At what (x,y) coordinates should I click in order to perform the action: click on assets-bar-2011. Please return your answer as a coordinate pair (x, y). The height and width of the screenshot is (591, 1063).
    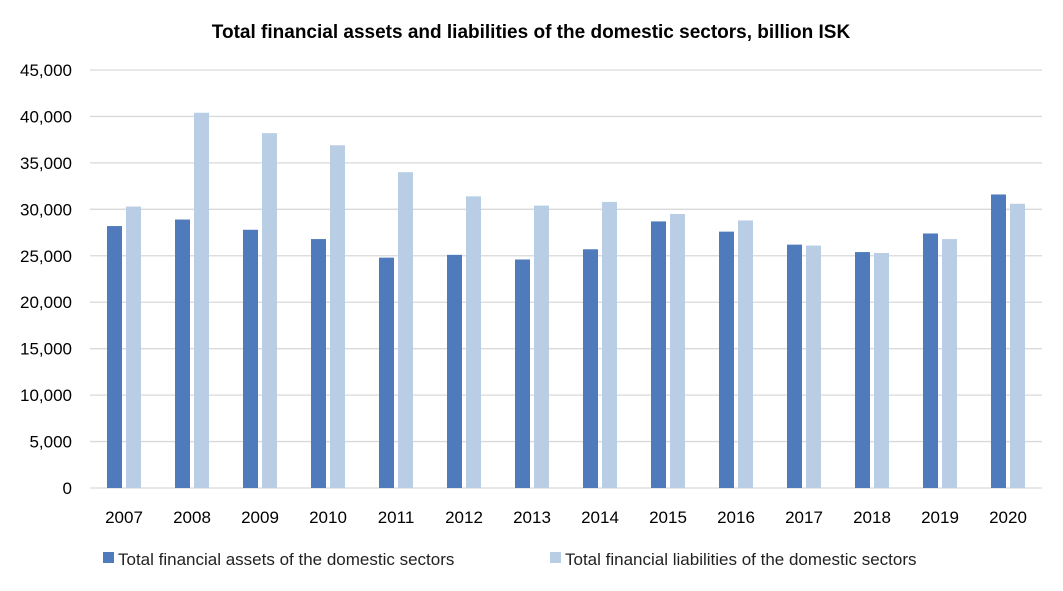
    Looking at the image, I should click on (386, 372).